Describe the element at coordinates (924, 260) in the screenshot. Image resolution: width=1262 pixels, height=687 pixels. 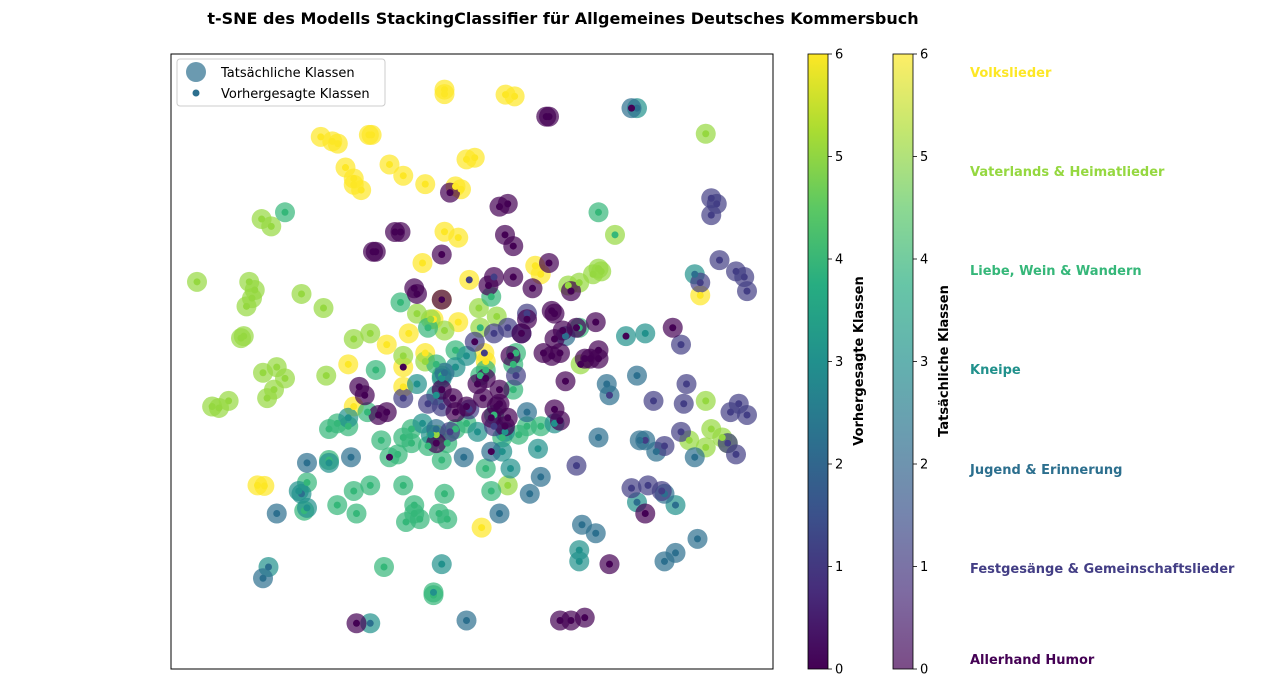
I see `colorbar-tick-label: 4` at that location.